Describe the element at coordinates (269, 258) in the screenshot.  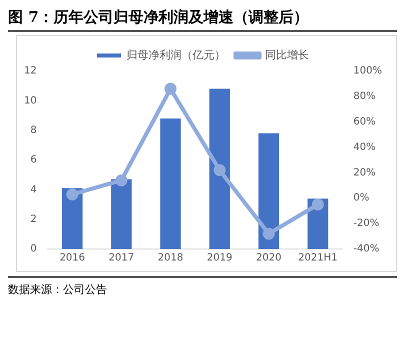
I see `x-tick-label: 2020` at that location.